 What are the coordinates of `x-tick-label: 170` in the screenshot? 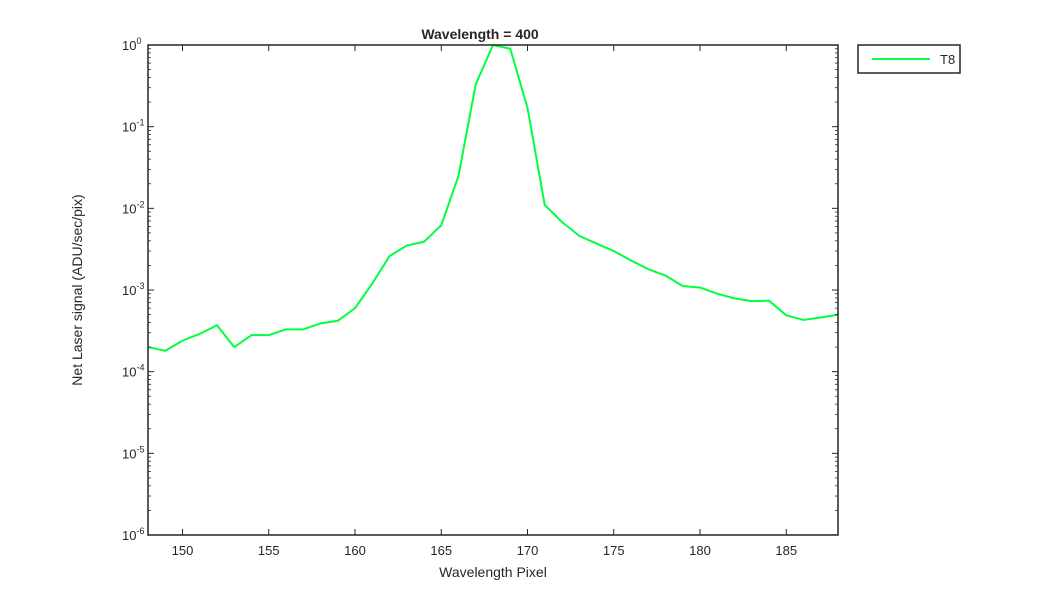 It's located at (528, 550).